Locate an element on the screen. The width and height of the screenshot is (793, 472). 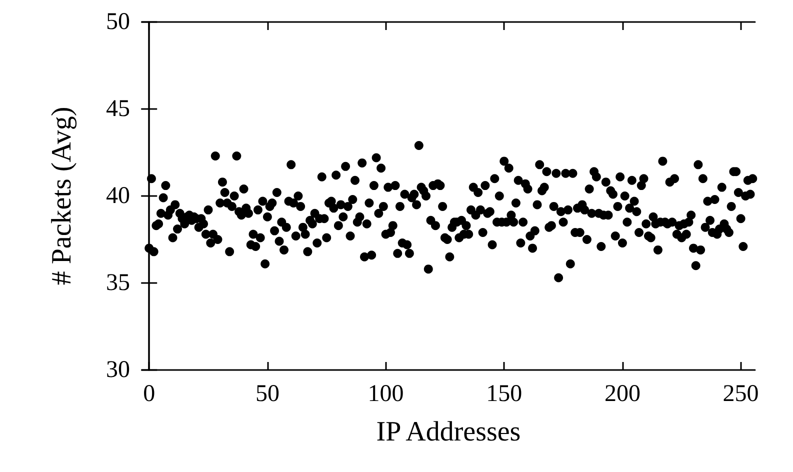
x-tick-label: 100 is located at coordinates (386, 394).